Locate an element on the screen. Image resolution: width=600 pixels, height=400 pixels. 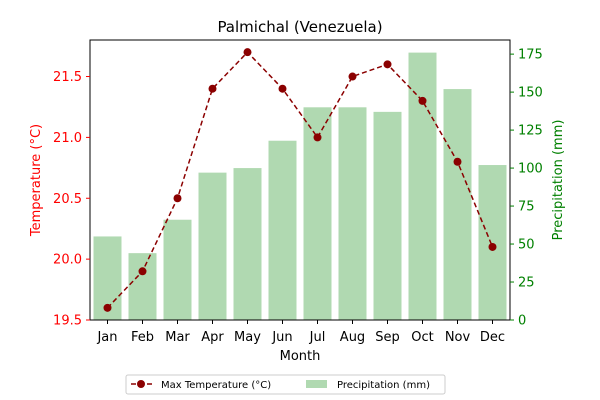
x-tick-label: May is located at coordinates (247, 337).